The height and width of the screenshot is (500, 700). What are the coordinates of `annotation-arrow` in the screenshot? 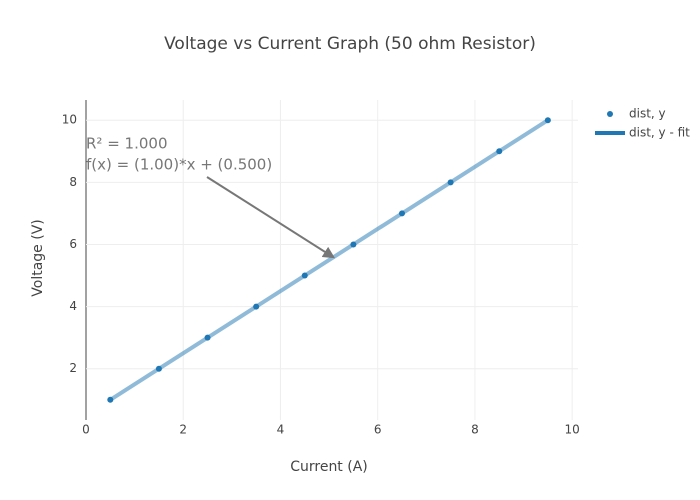 It's located at (271, 217).